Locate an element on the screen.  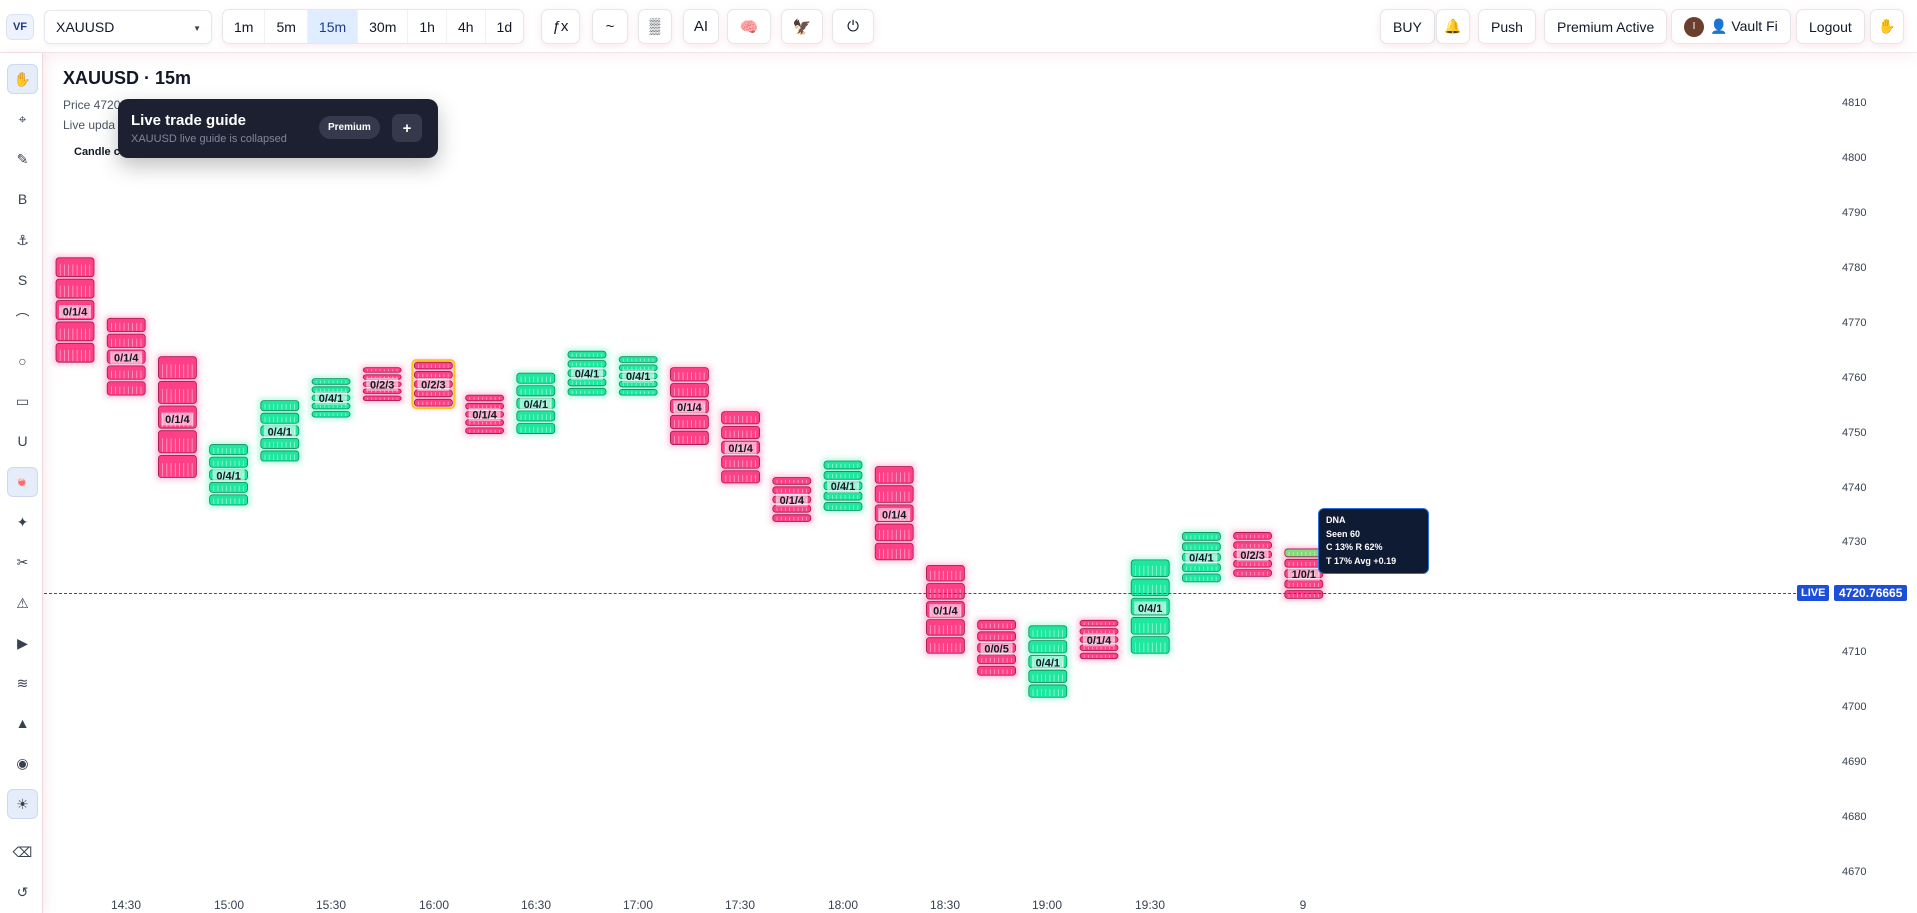
timeframe-15m-button: 15m is located at coordinates (333, 26).